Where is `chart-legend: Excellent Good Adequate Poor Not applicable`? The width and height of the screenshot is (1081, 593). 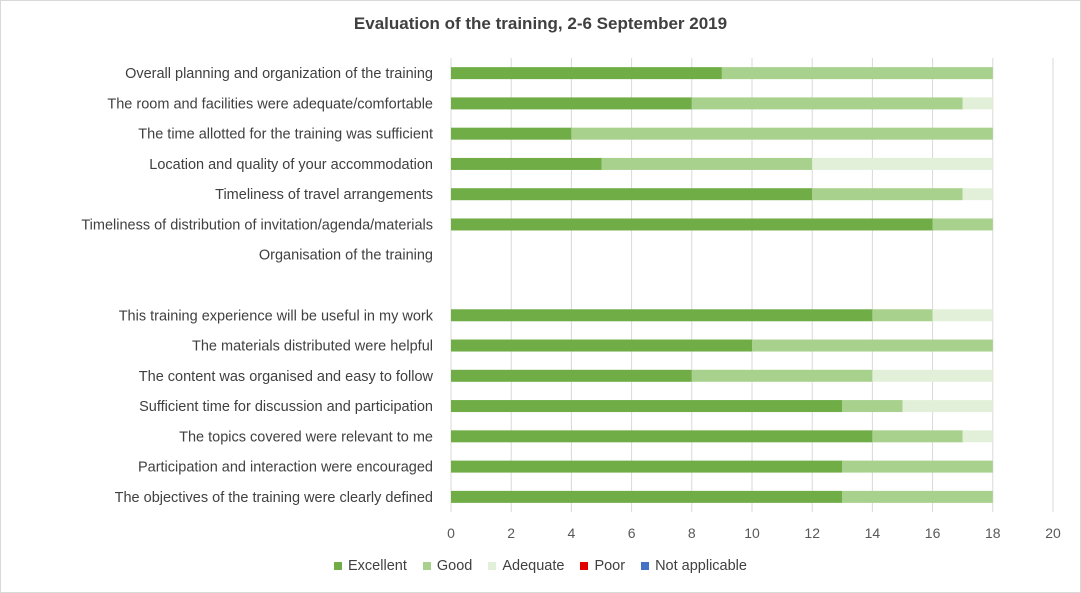
chart-legend: Excellent Good Adequate Poor Not applicable is located at coordinates (540, 566).